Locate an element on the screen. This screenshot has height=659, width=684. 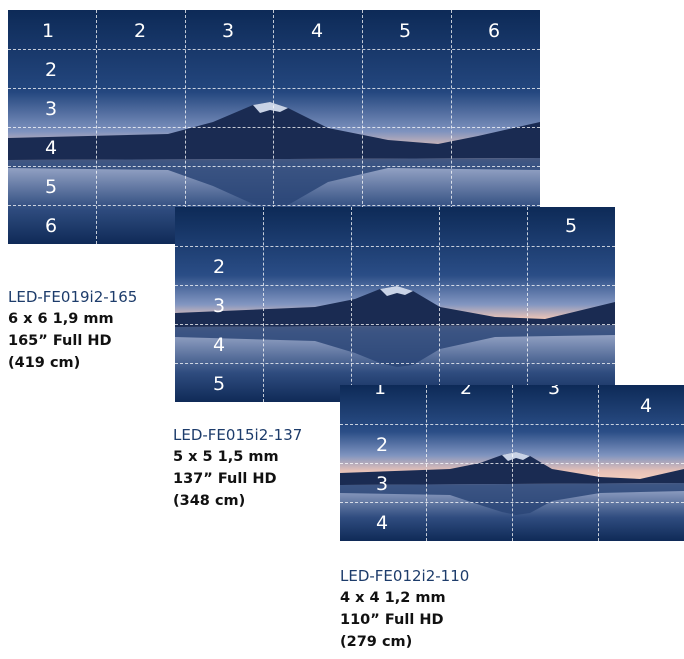
spec-line: 110” Full HD is located at coordinates (404, 620).